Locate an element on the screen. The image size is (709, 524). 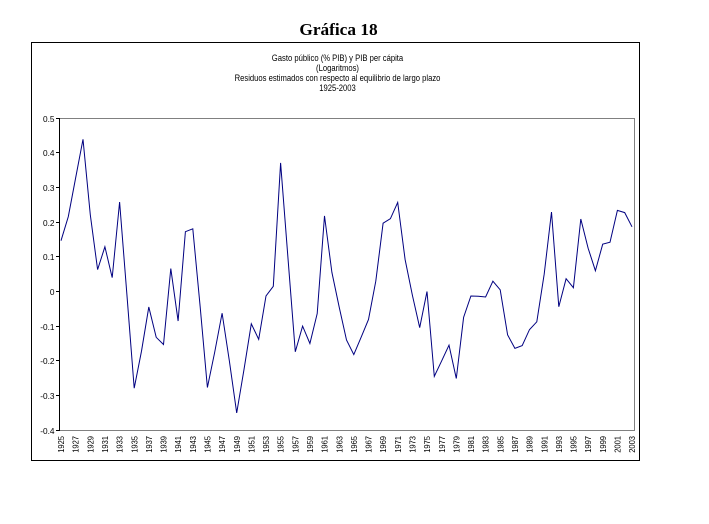
svg-text: 1959 is located at coordinates (310, 443).